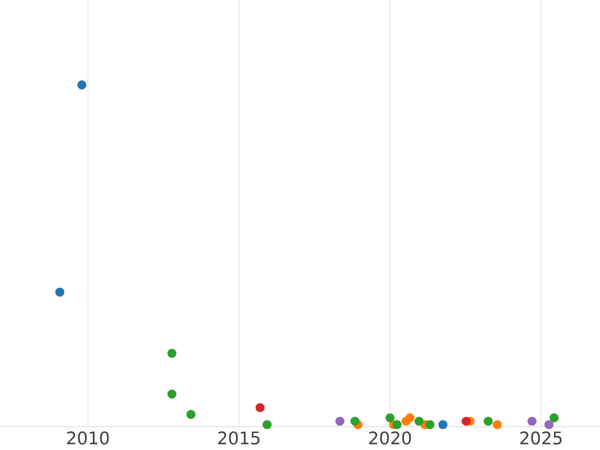 This screenshot has width=600, height=450. What do you see at coordinates (239, 437) in the screenshot?
I see `x-tick-label: 2015` at bounding box center [239, 437].